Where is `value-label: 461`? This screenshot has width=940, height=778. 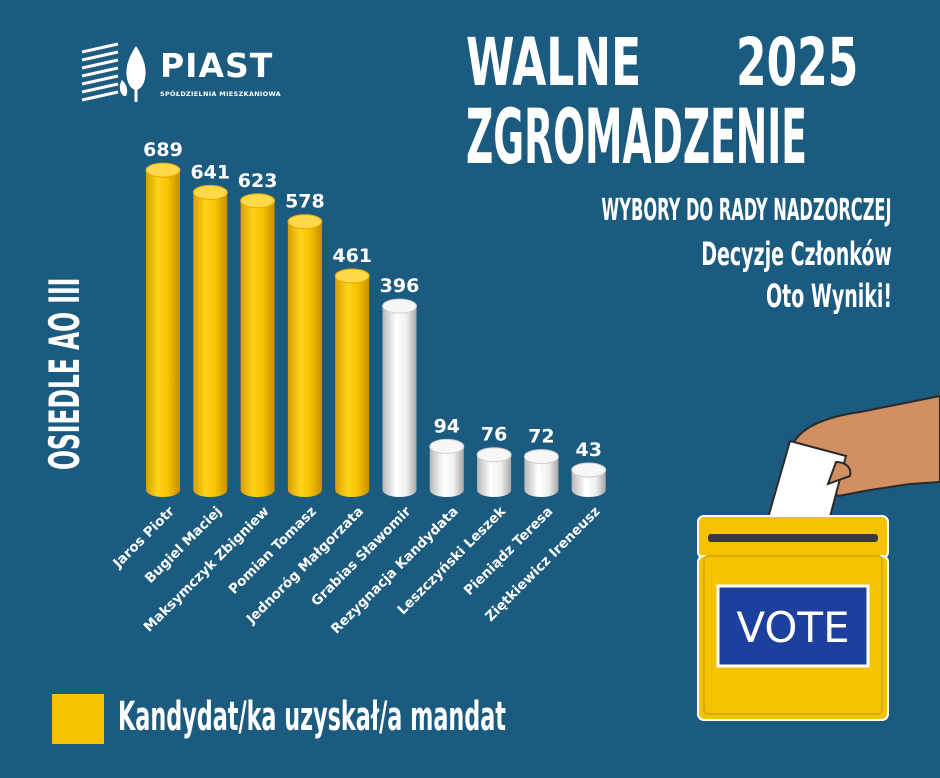 value-label: 461 is located at coordinates (352, 256).